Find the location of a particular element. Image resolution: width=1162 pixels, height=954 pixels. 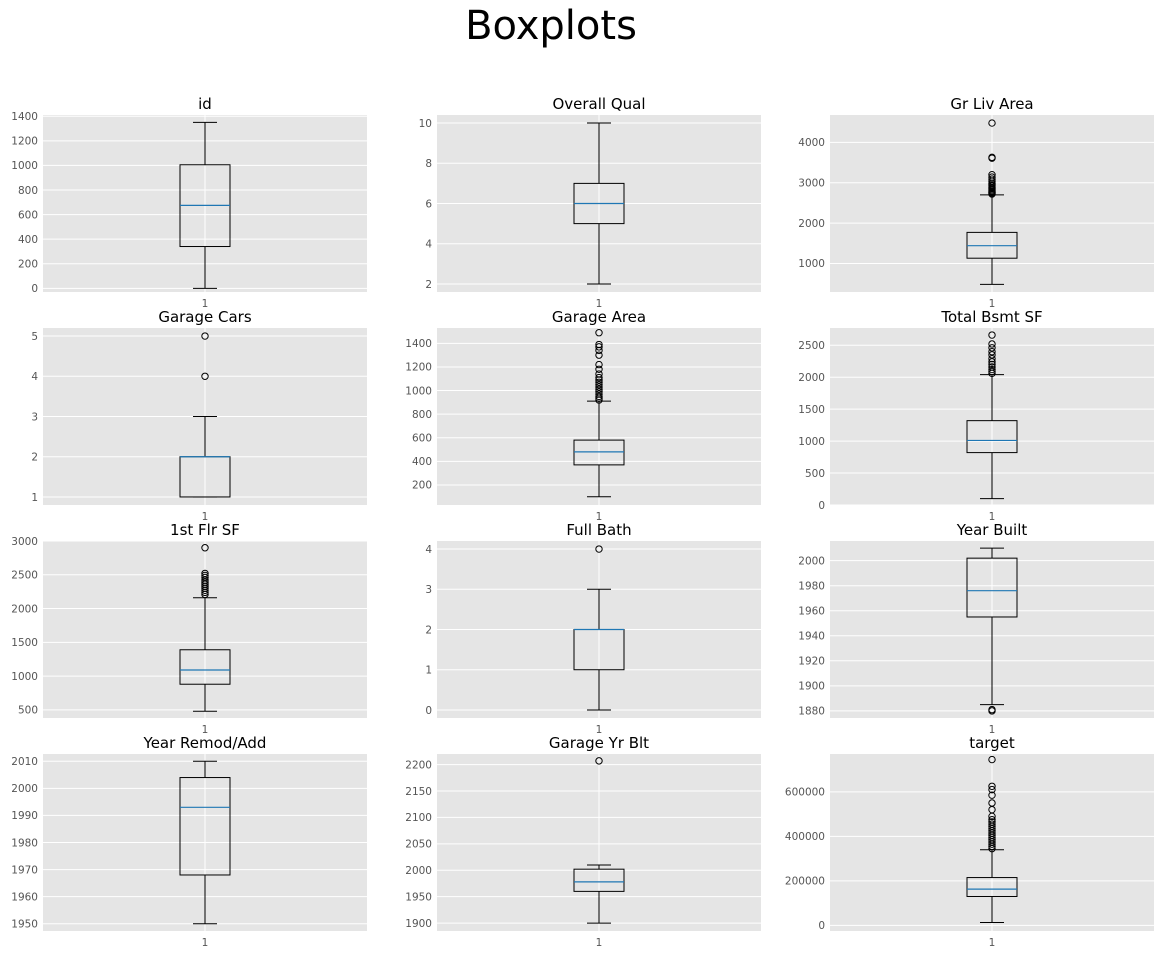

panel-3-ytick-label-2: 3000 is located at coordinates (811, 184).